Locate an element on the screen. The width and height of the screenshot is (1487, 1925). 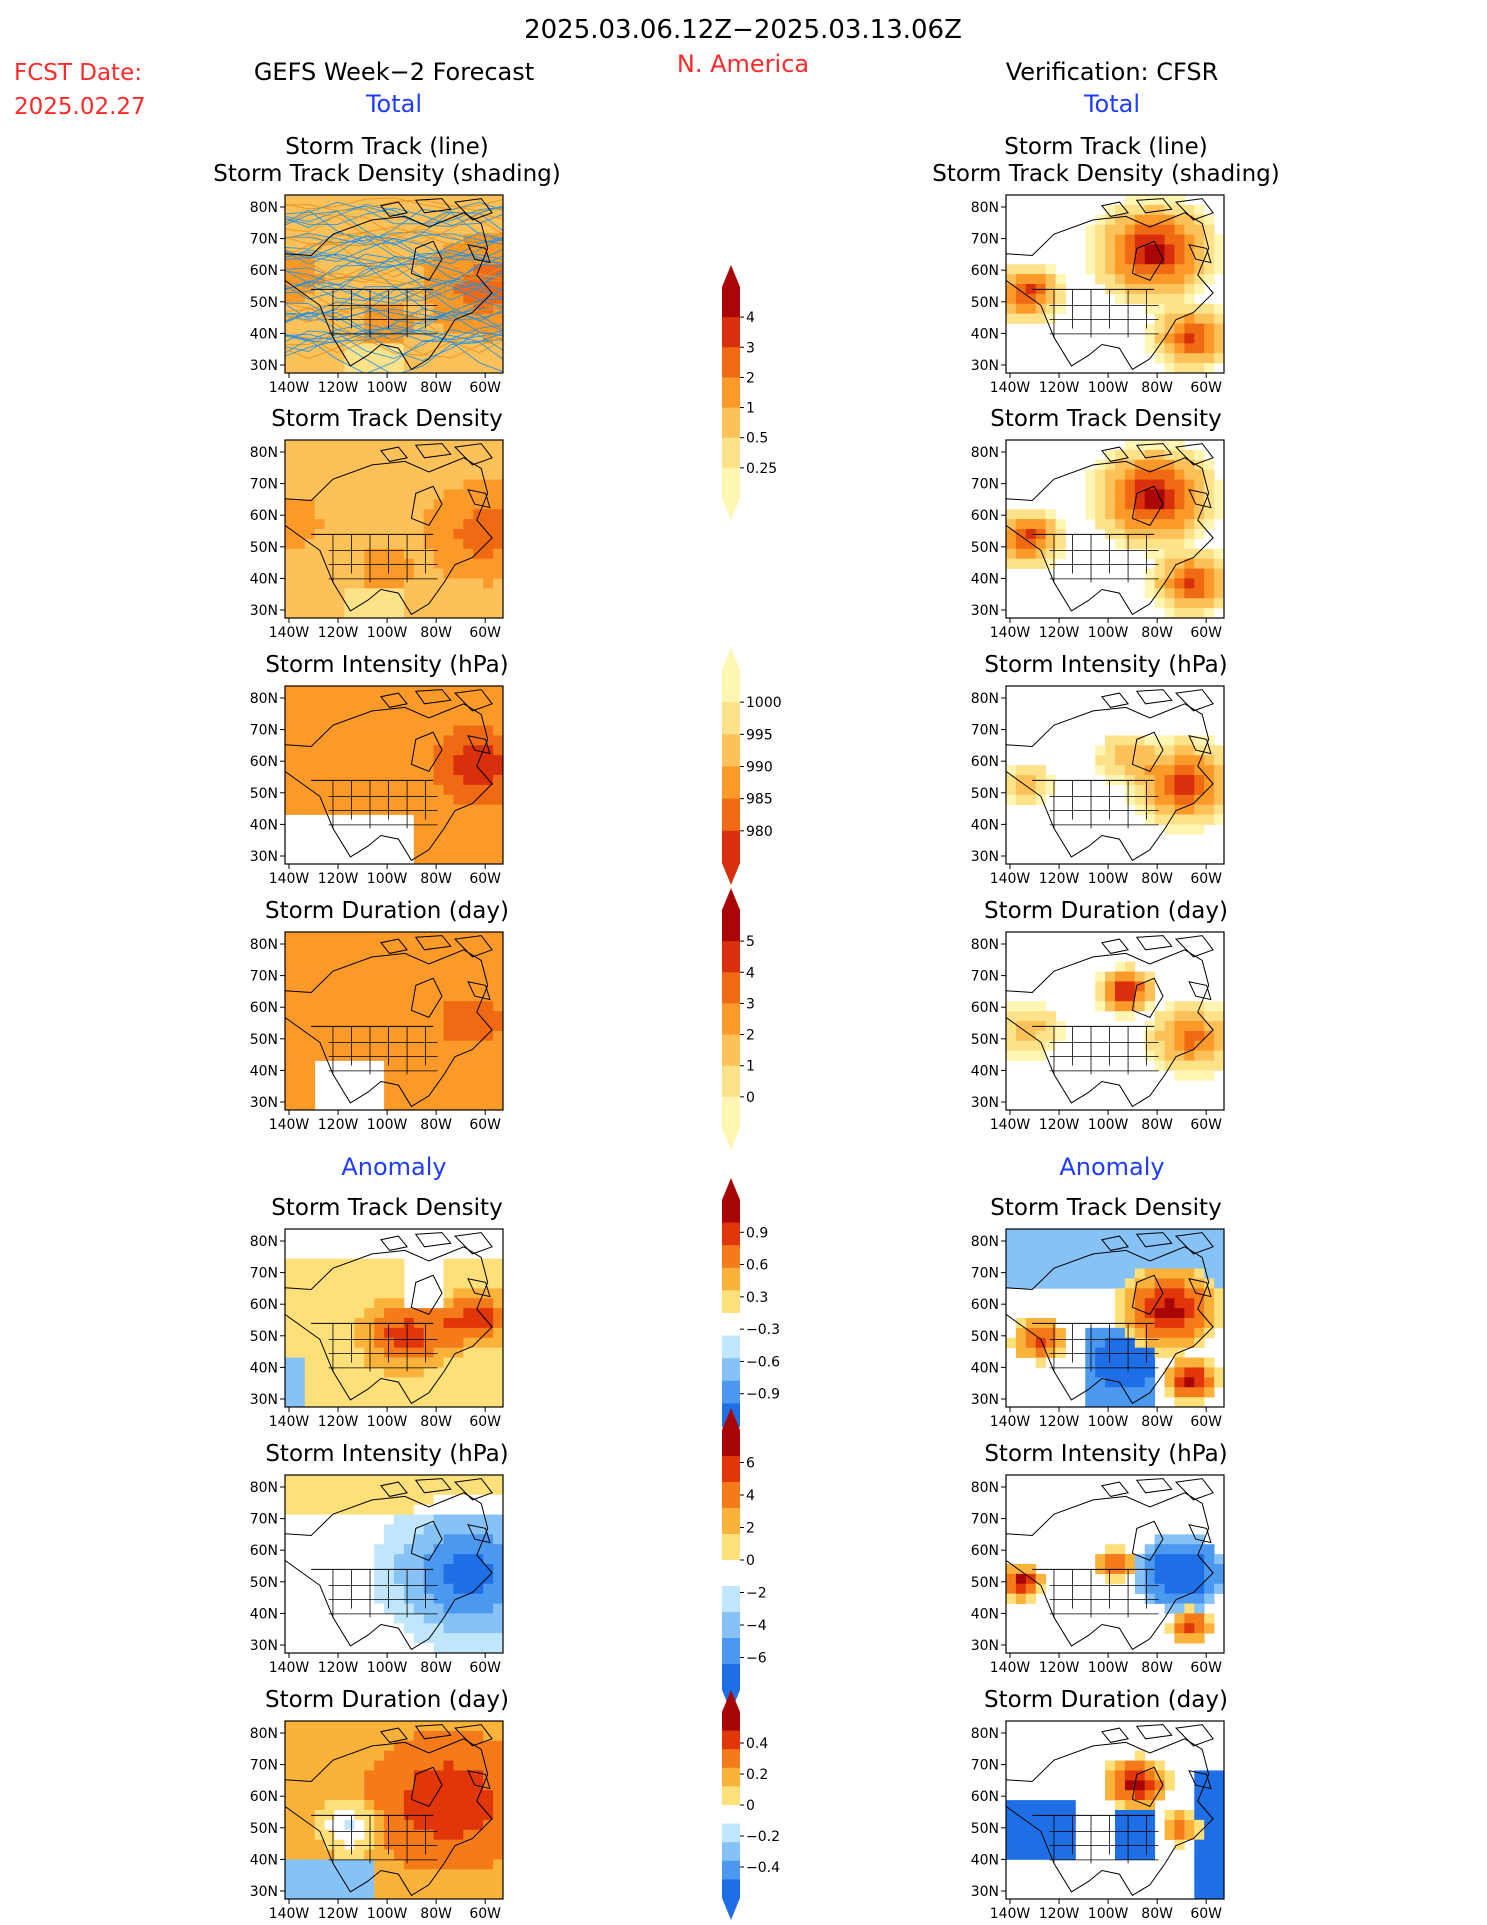
lat-tick-label: 50N is located at coordinates (264, 548).